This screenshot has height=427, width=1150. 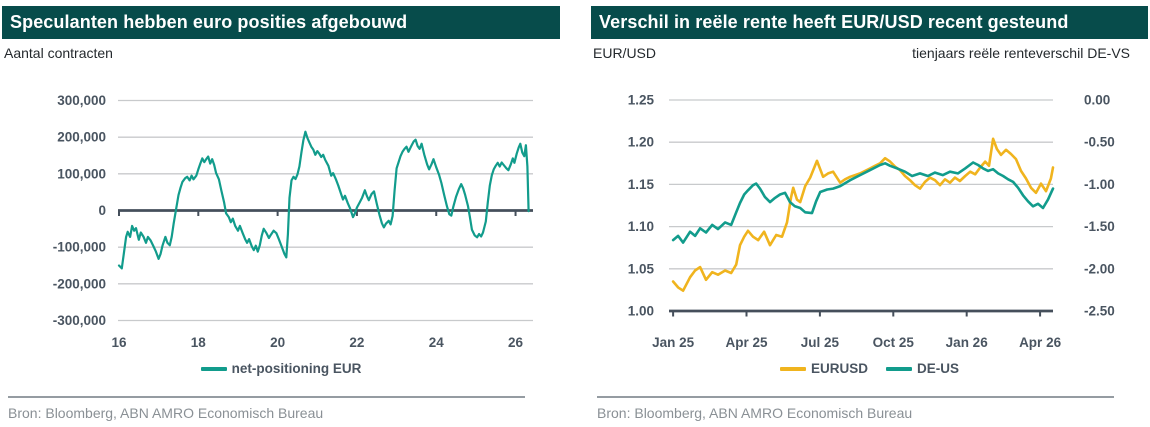 What do you see at coordinates (81, 137) in the screenshot?
I see `svg-text: 200,000` at bounding box center [81, 137].